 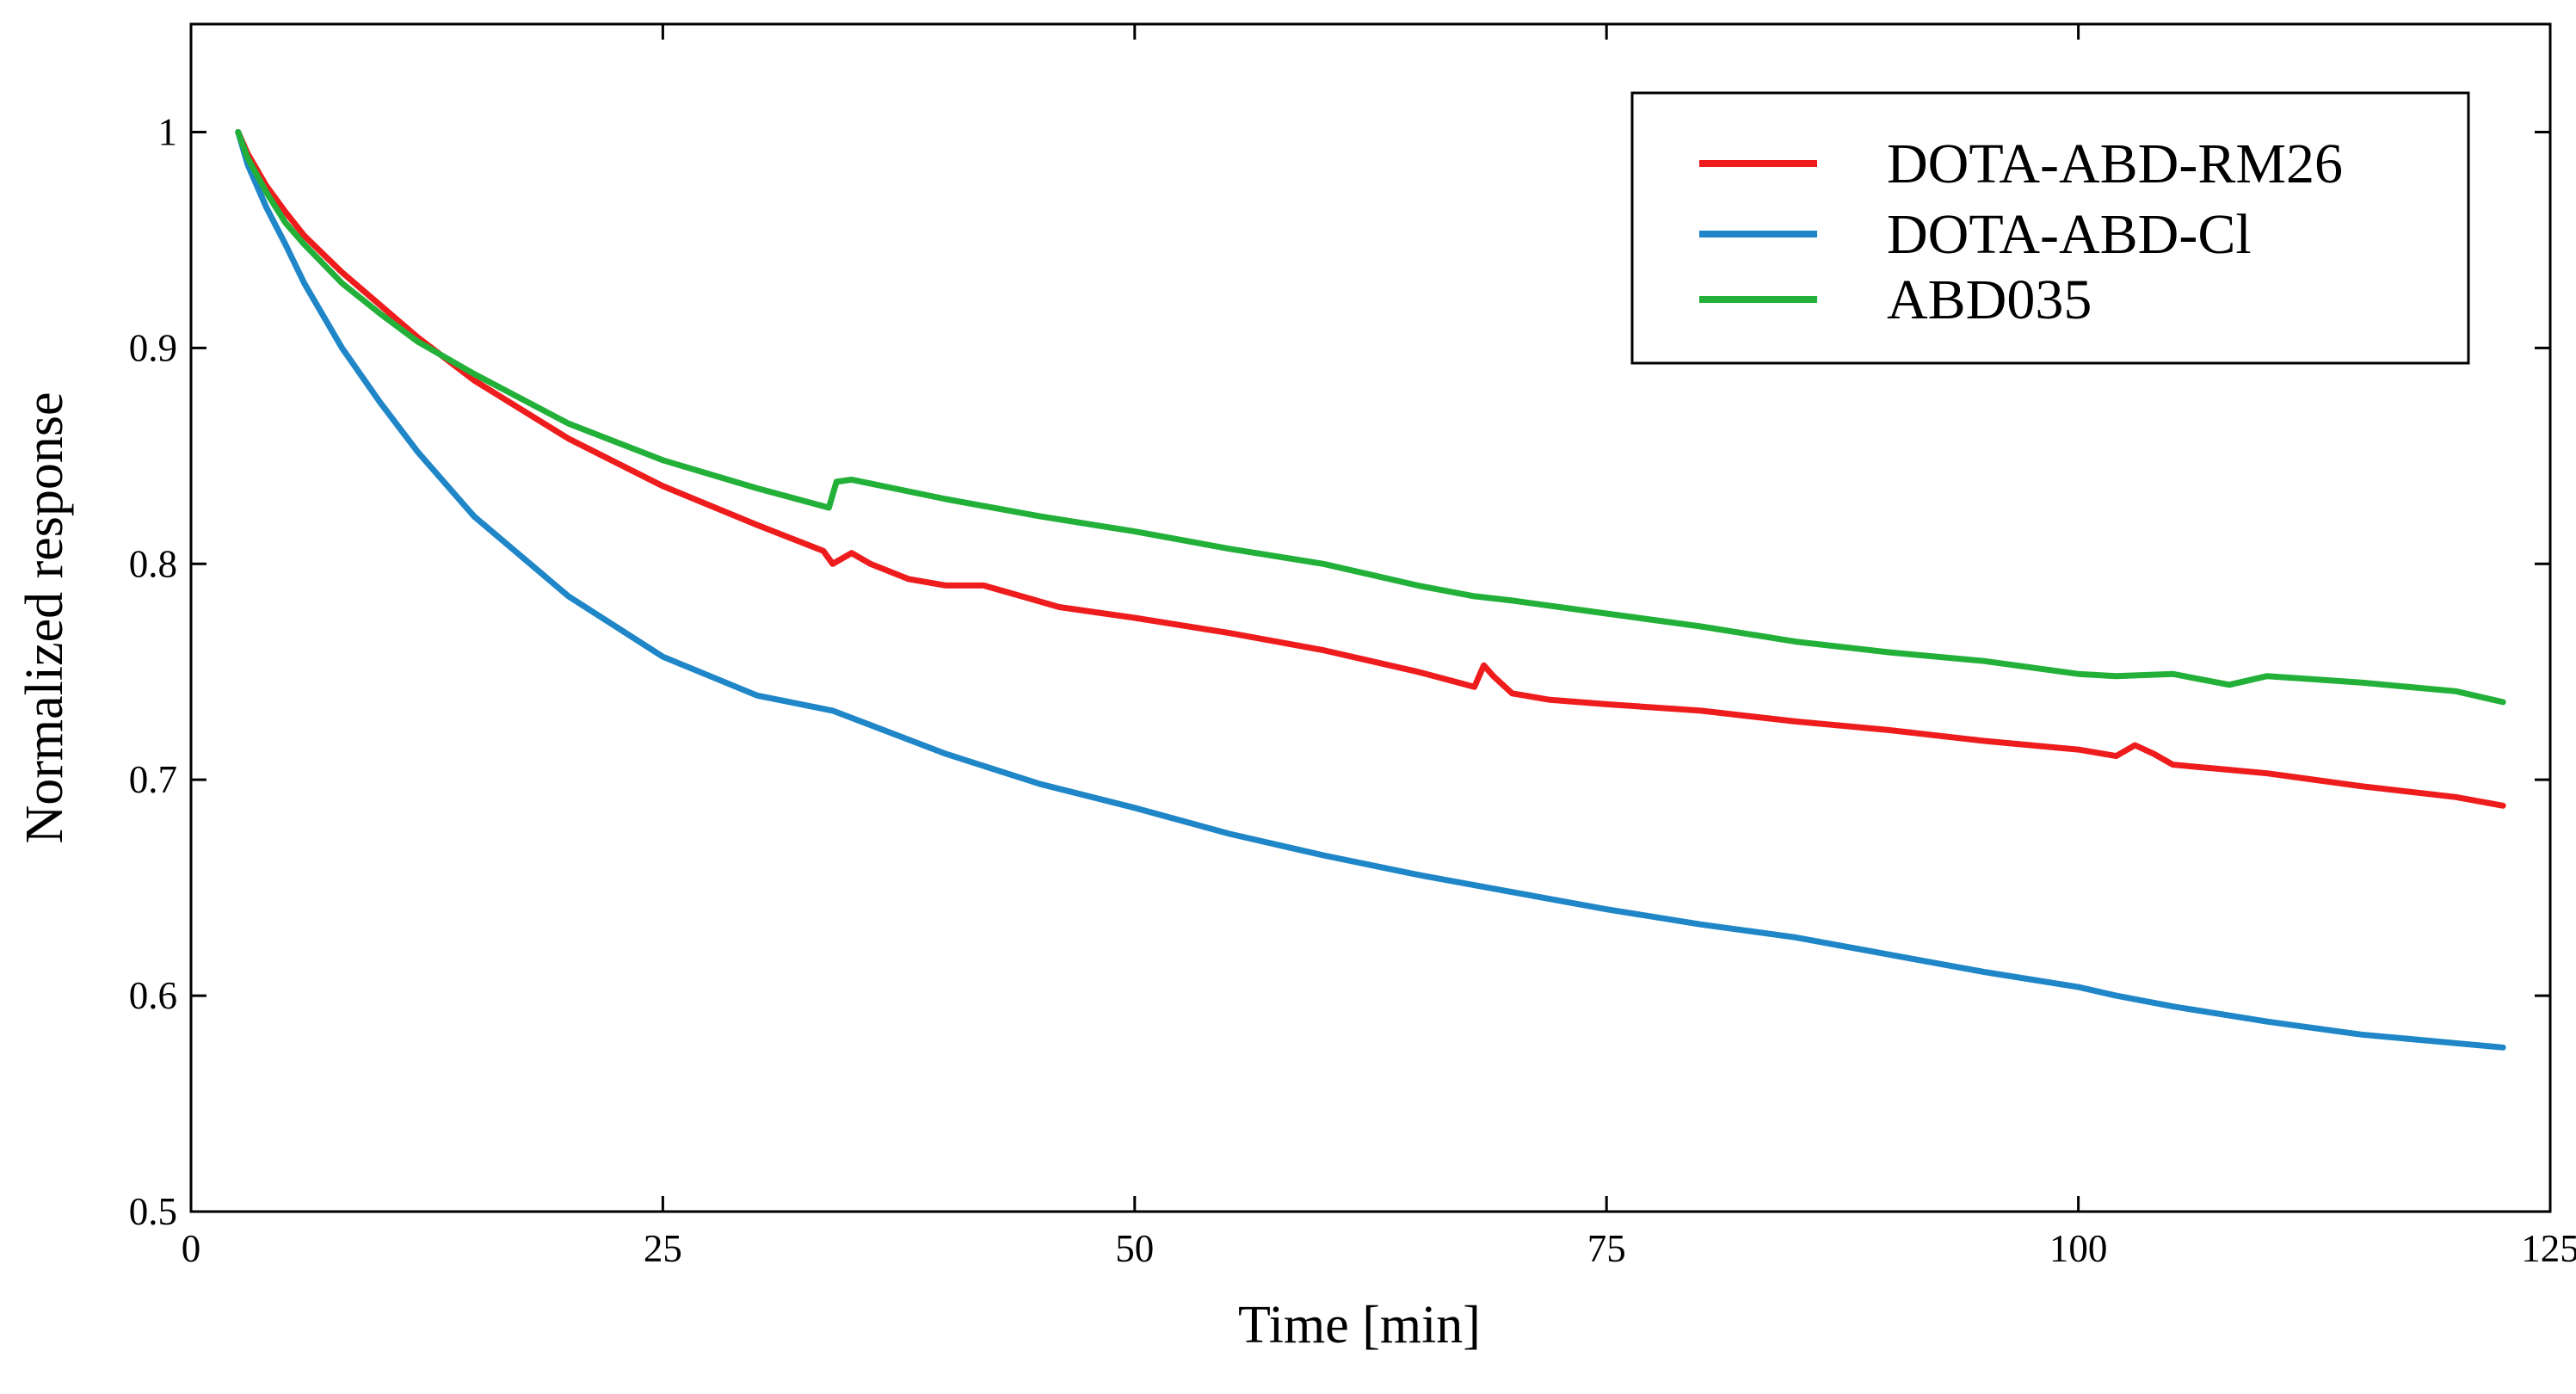 What do you see at coordinates (153, 1211) in the screenshot?
I see `y-tick-label: 0.5` at bounding box center [153, 1211].